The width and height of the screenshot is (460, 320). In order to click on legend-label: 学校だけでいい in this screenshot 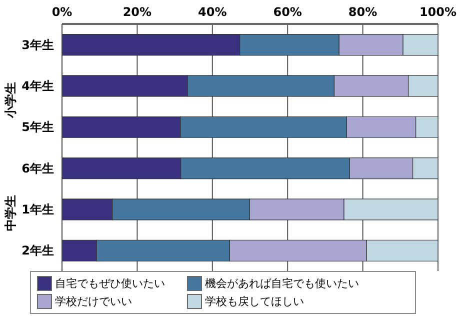, I will do `click(93, 301)`.